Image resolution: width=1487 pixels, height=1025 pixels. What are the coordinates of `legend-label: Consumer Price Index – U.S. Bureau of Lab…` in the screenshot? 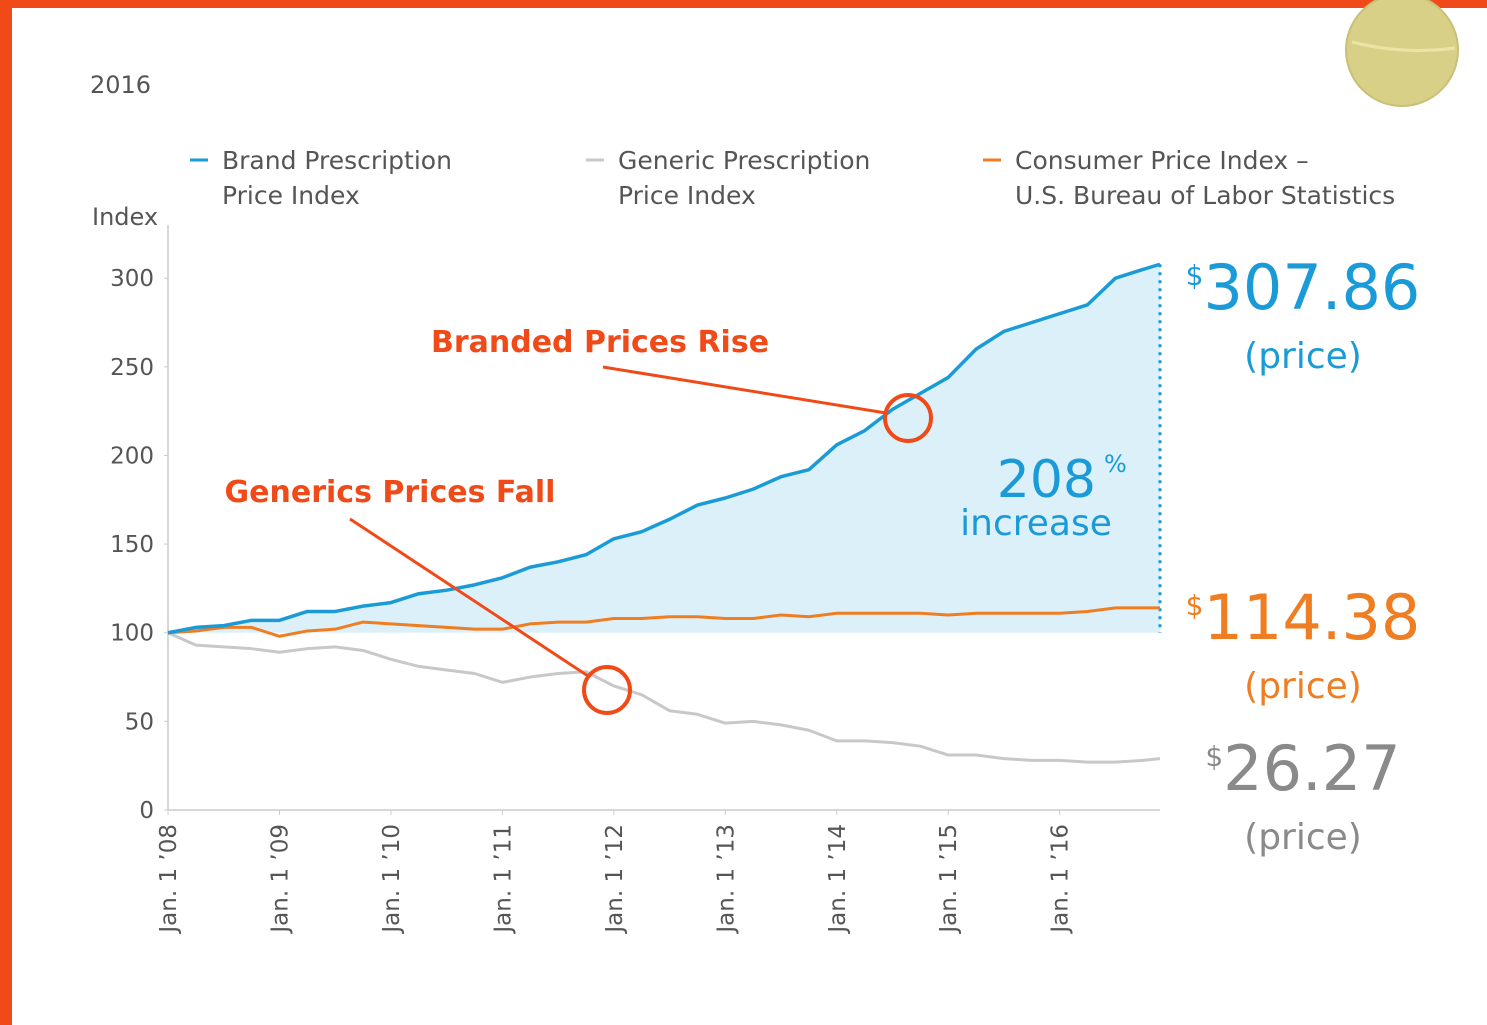 It's located at (1205, 178).